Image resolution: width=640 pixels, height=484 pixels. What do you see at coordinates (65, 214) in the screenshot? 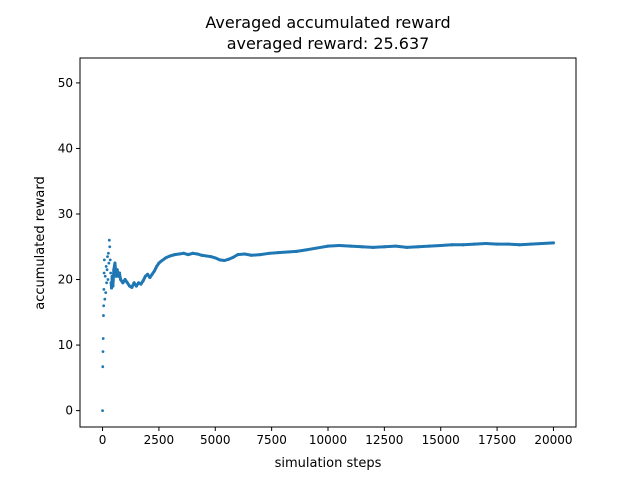
I see `y-tick-label: 30` at bounding box center [65, 214].